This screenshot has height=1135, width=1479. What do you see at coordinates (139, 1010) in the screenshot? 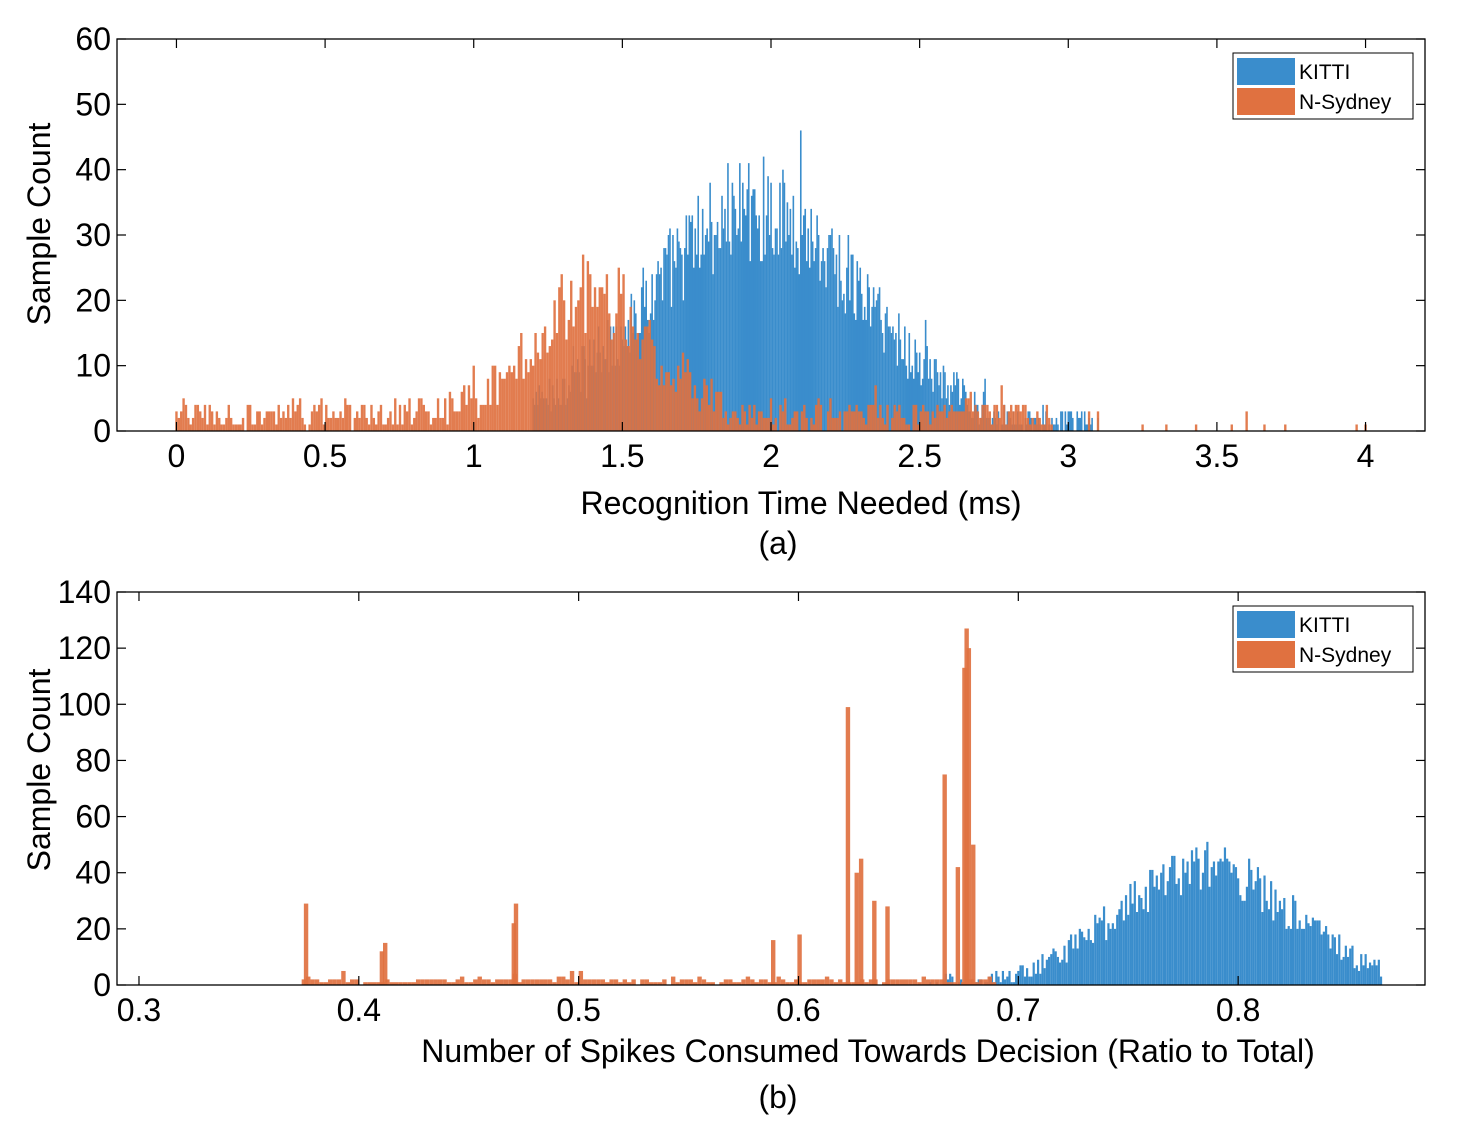
I see `x-tick-label: 0.3` at bounding box center [139, 1010].